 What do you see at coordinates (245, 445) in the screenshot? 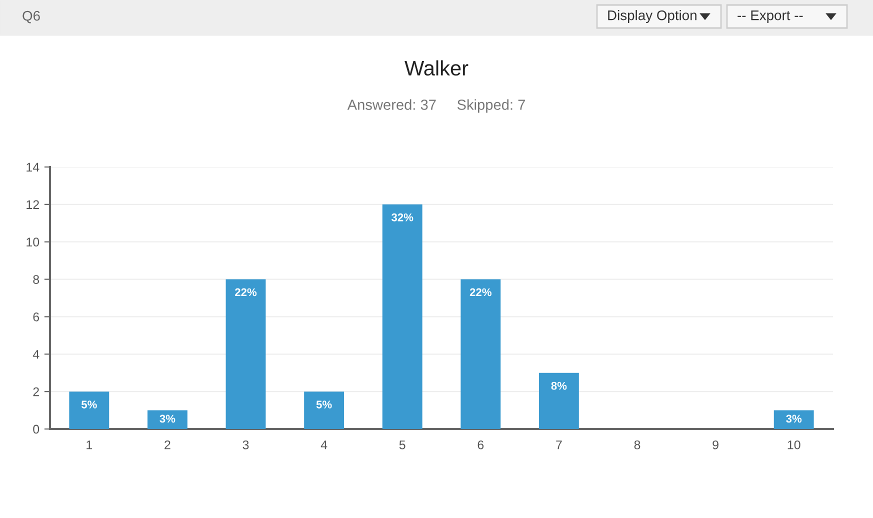
I see `x-tick-label: 3` at bounding box center [245, 445].